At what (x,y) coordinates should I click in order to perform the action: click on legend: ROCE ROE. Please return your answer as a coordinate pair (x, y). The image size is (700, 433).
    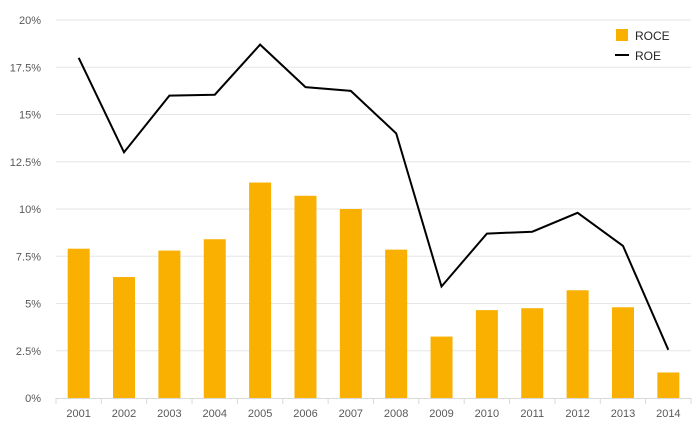
    Looking at the image, I should click on (642, 46).